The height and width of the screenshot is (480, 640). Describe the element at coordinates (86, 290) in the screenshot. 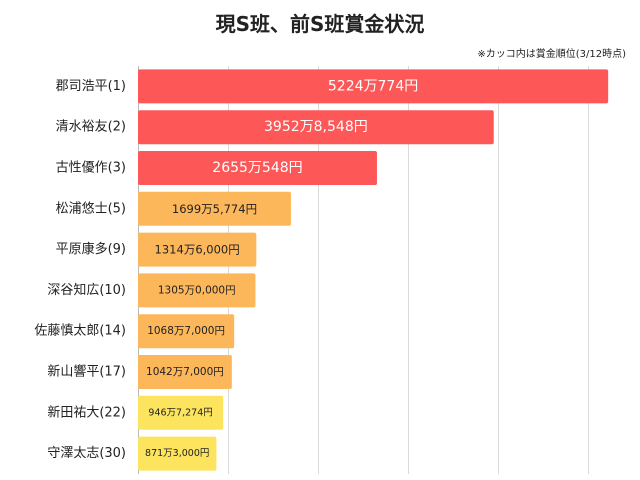

I see `category-label-6: 深谷知広(10)` at that location.